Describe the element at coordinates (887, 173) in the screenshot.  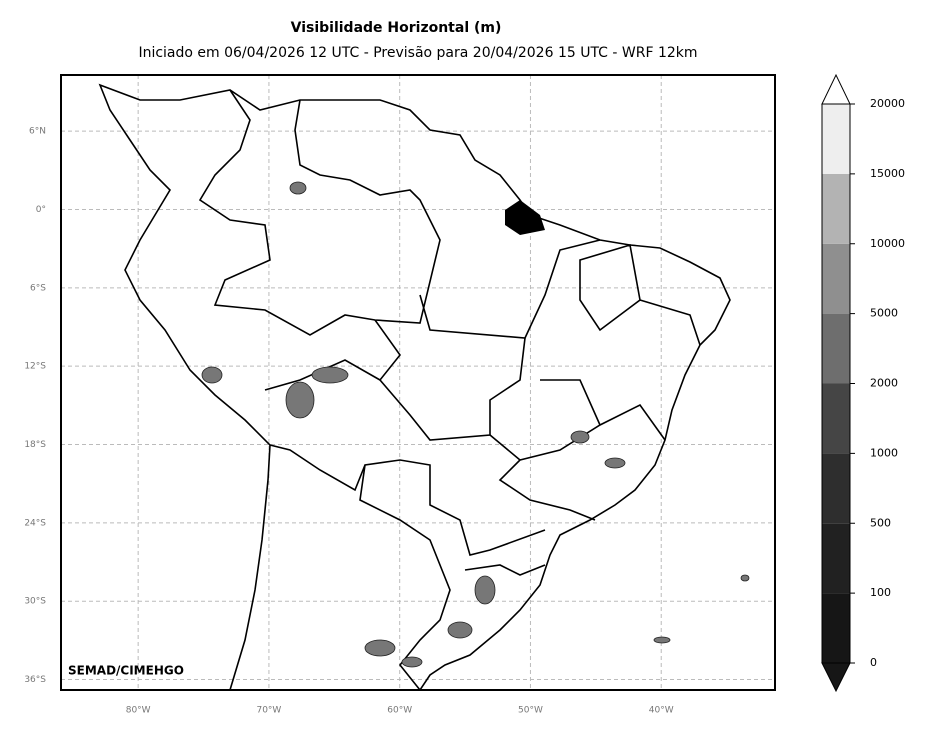
I see `colorbar-label: 15000` at that location.